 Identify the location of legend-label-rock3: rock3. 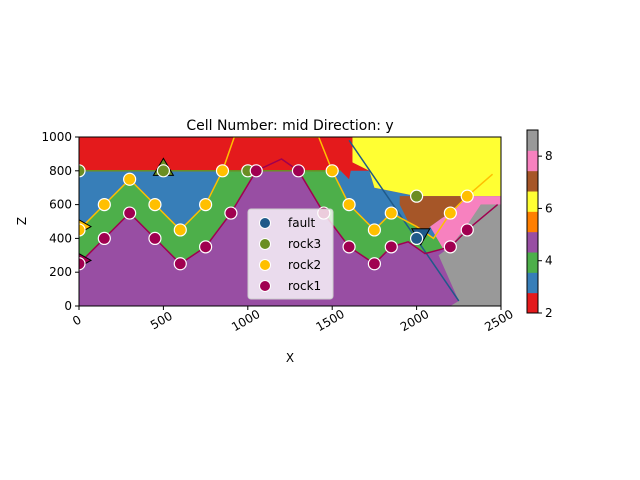
(304, 244).